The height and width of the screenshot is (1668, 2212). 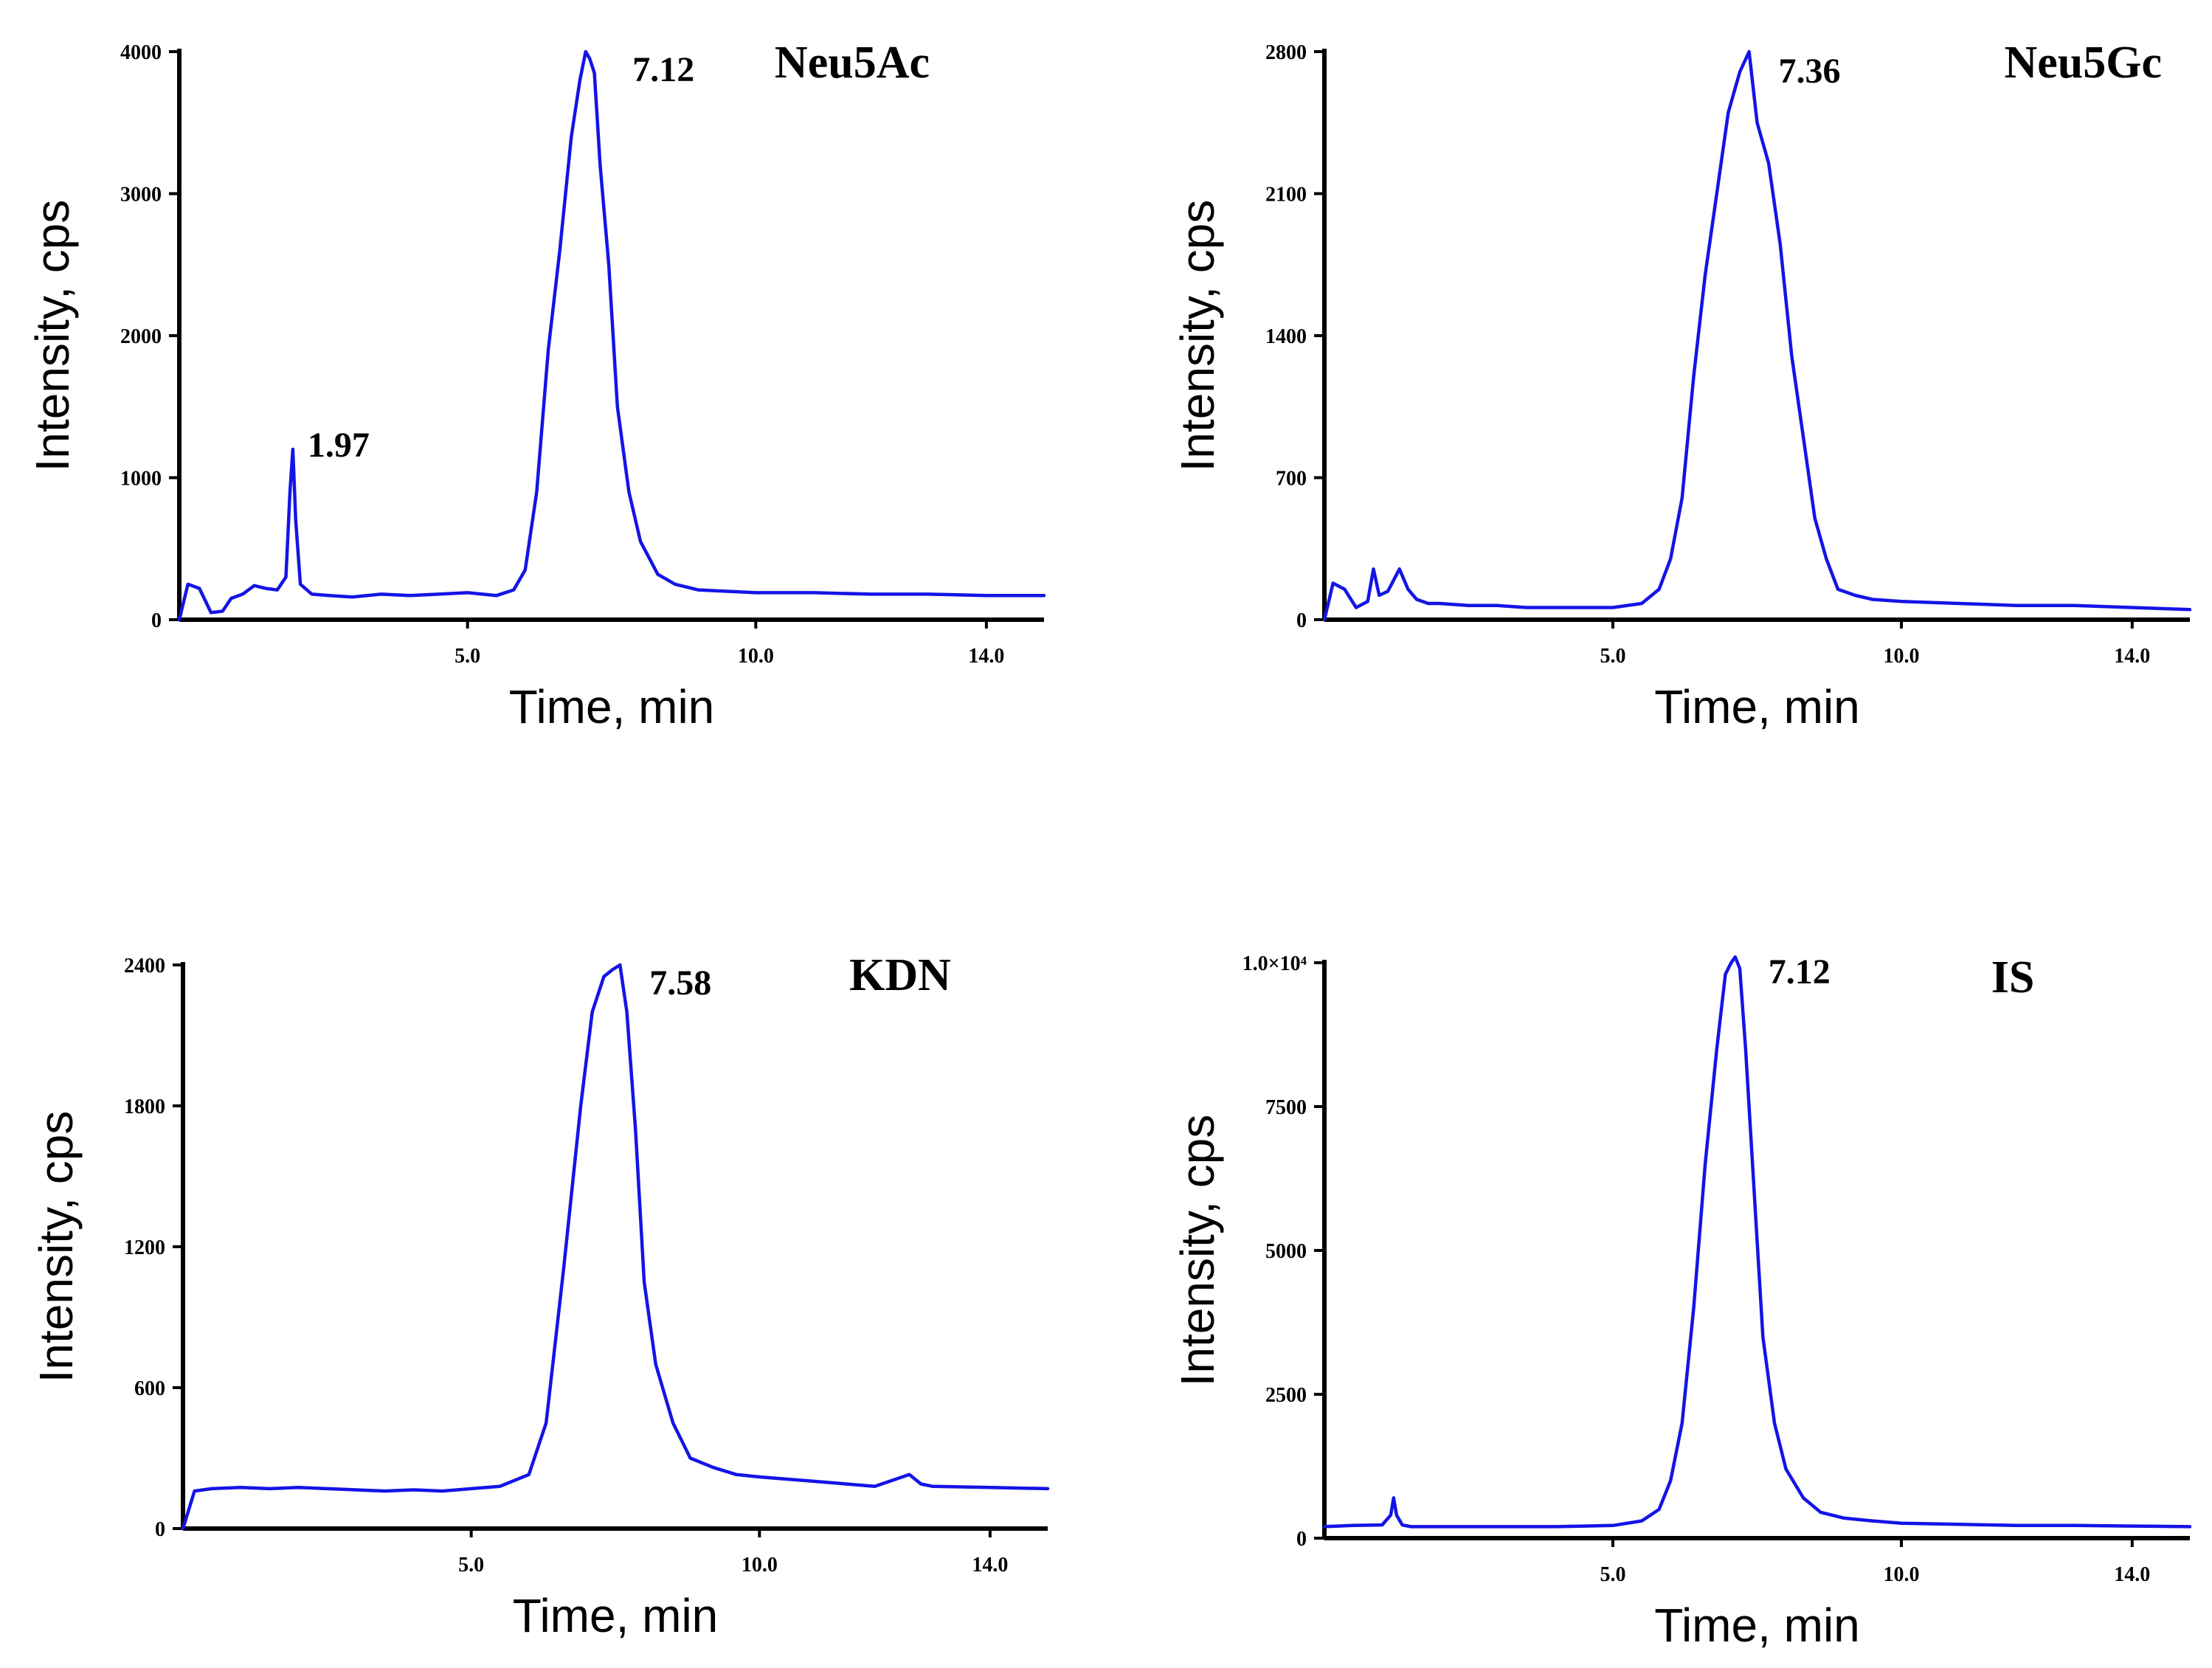 What do you see at coordinates (141, 336) in the screenshot?
I see `y-tick-label: 2000` at bounding box center [141, 336].